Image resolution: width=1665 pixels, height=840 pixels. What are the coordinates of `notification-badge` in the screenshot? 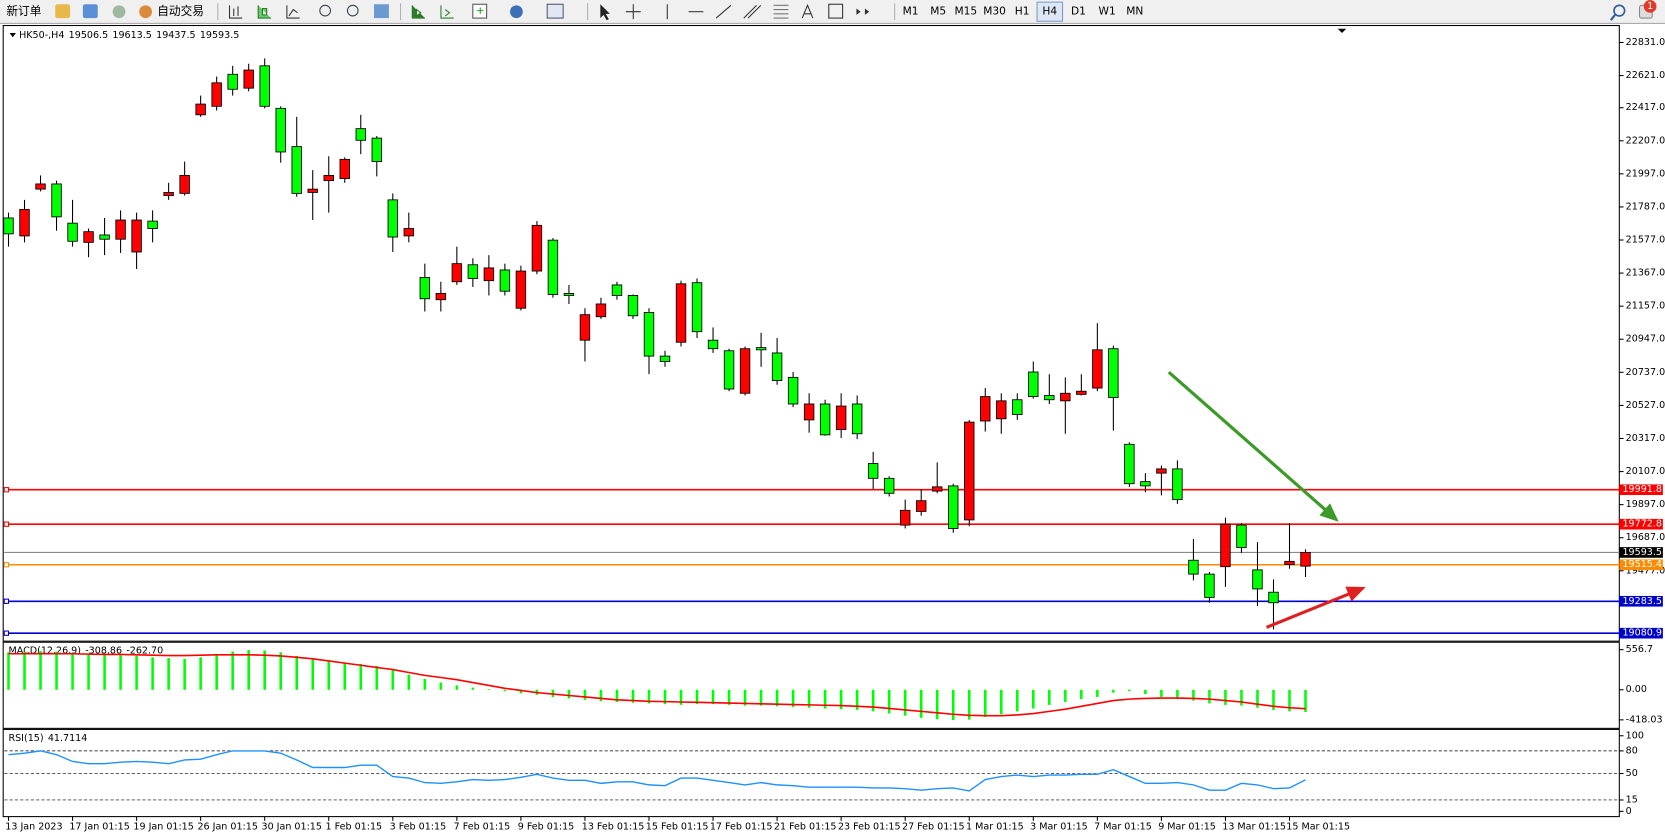 It's located at (1650, 6).